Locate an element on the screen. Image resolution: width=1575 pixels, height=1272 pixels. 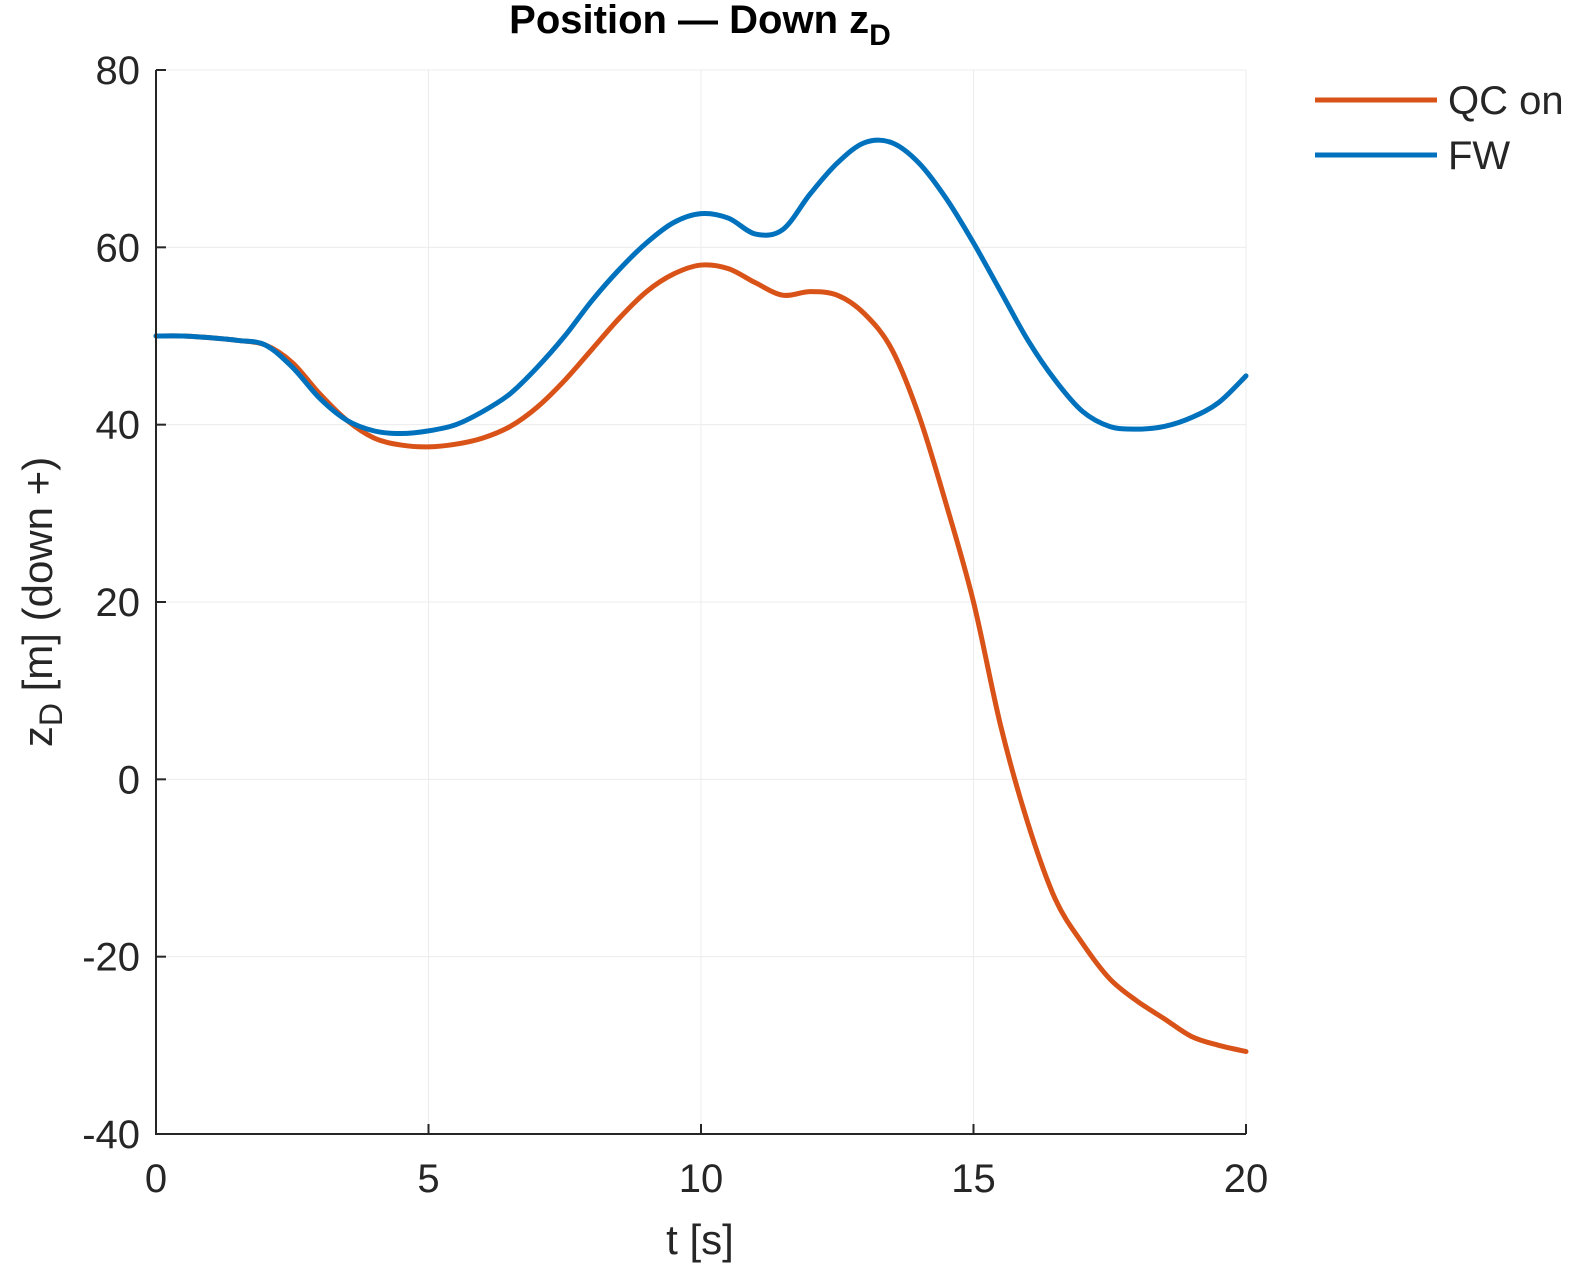
x-tick-label: 0 is located at coordinates (156, 1179).